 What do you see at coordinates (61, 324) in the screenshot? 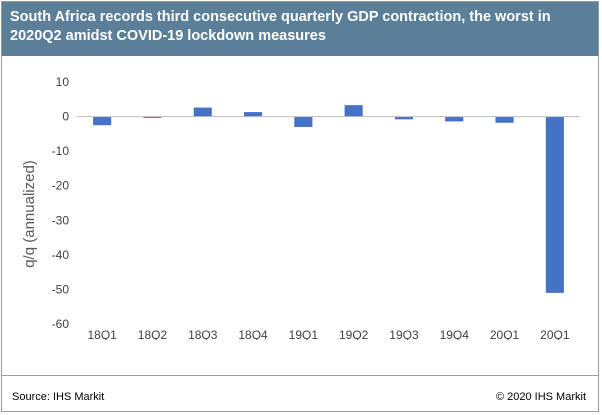
I see `y-tick-label: -60` at bounding box center [61, 324].